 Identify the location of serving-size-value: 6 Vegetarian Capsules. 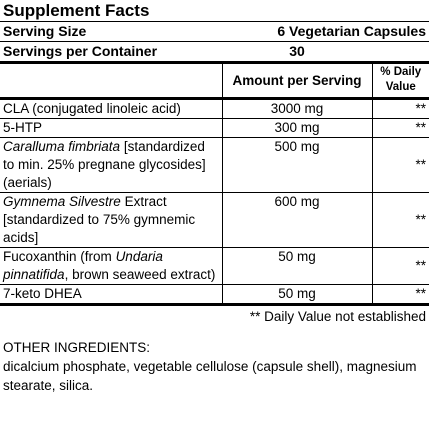
(325, 31).